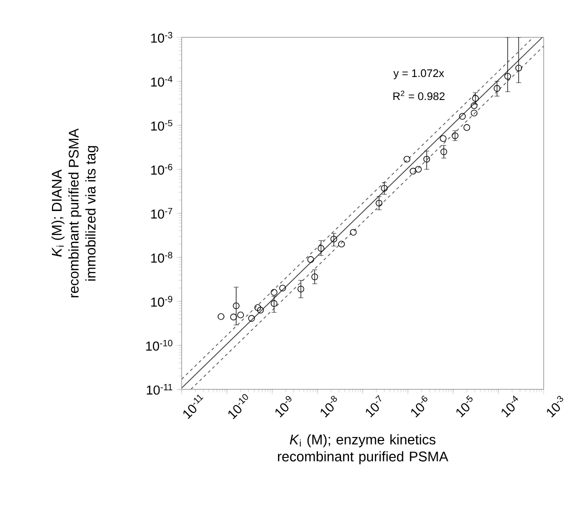 The width and height of the screenshot is (568, 510). Describe the element at coordinates (374, 406) in the screenshot. I see `x-tick-label: 10$^{-7}$` at that location.